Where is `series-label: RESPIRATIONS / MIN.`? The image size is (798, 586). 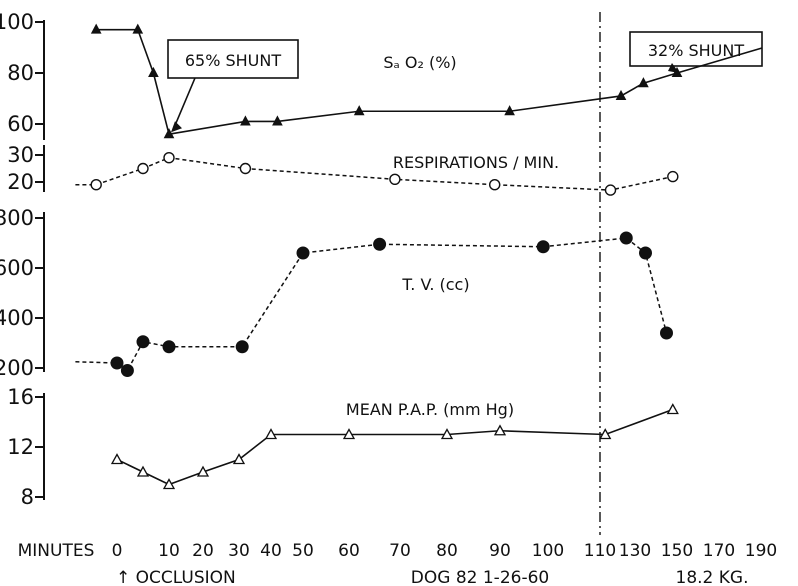 series-label: RESPIRATIONS / MIN. is located at coordinates (476, 162).